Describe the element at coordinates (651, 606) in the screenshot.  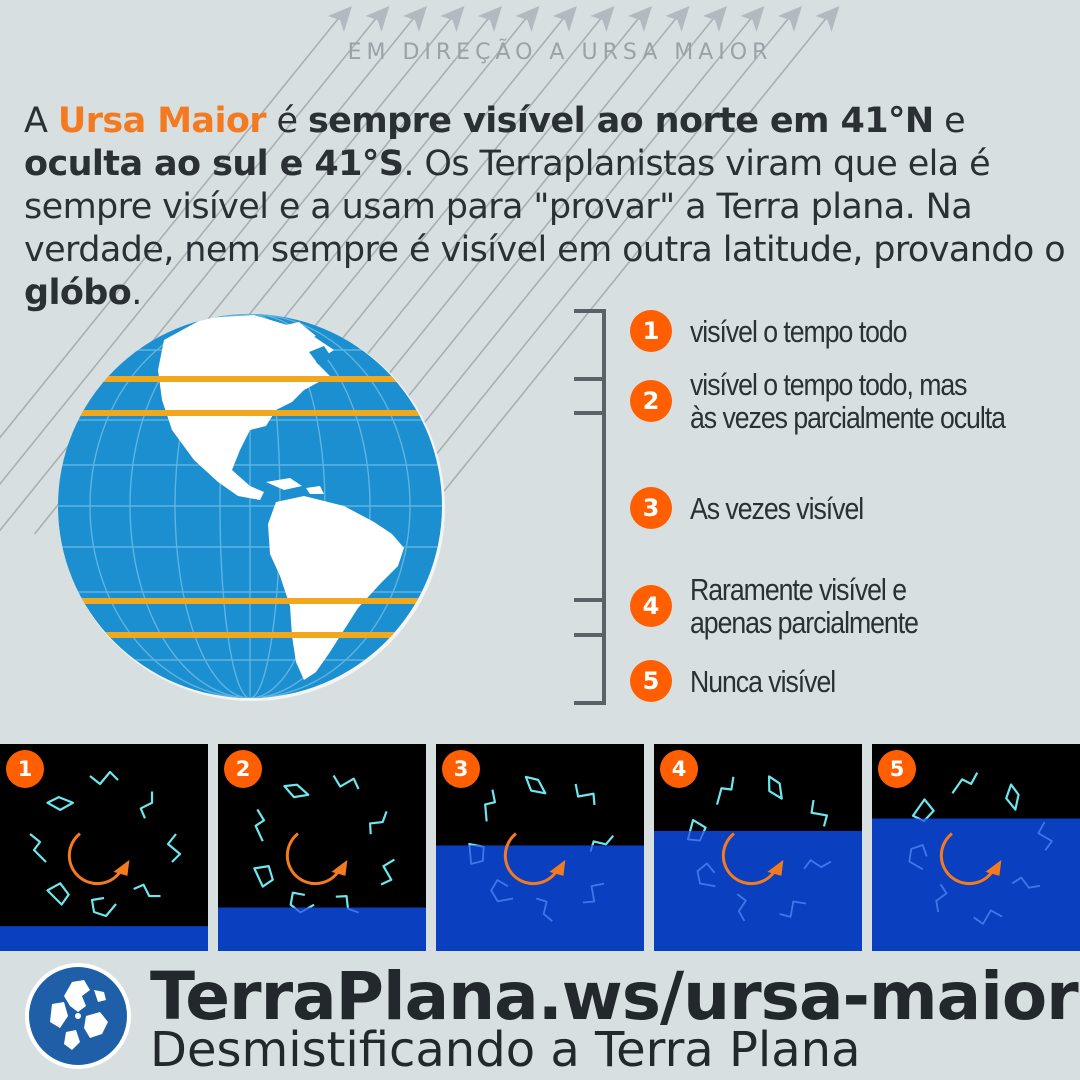
I see `legend-badge: 4` at that location.